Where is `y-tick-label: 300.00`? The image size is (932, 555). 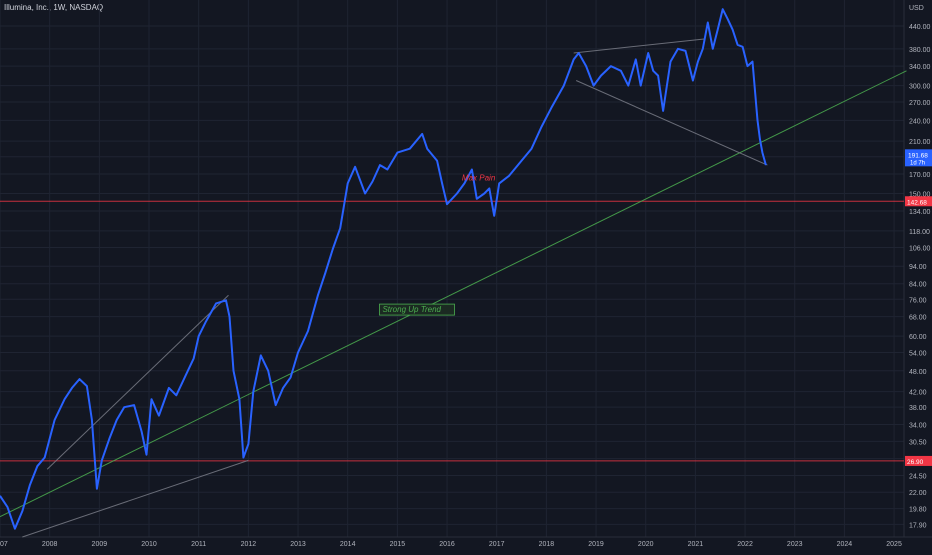
y-tick-label: 300.00 is located at coordinates (920, 87).